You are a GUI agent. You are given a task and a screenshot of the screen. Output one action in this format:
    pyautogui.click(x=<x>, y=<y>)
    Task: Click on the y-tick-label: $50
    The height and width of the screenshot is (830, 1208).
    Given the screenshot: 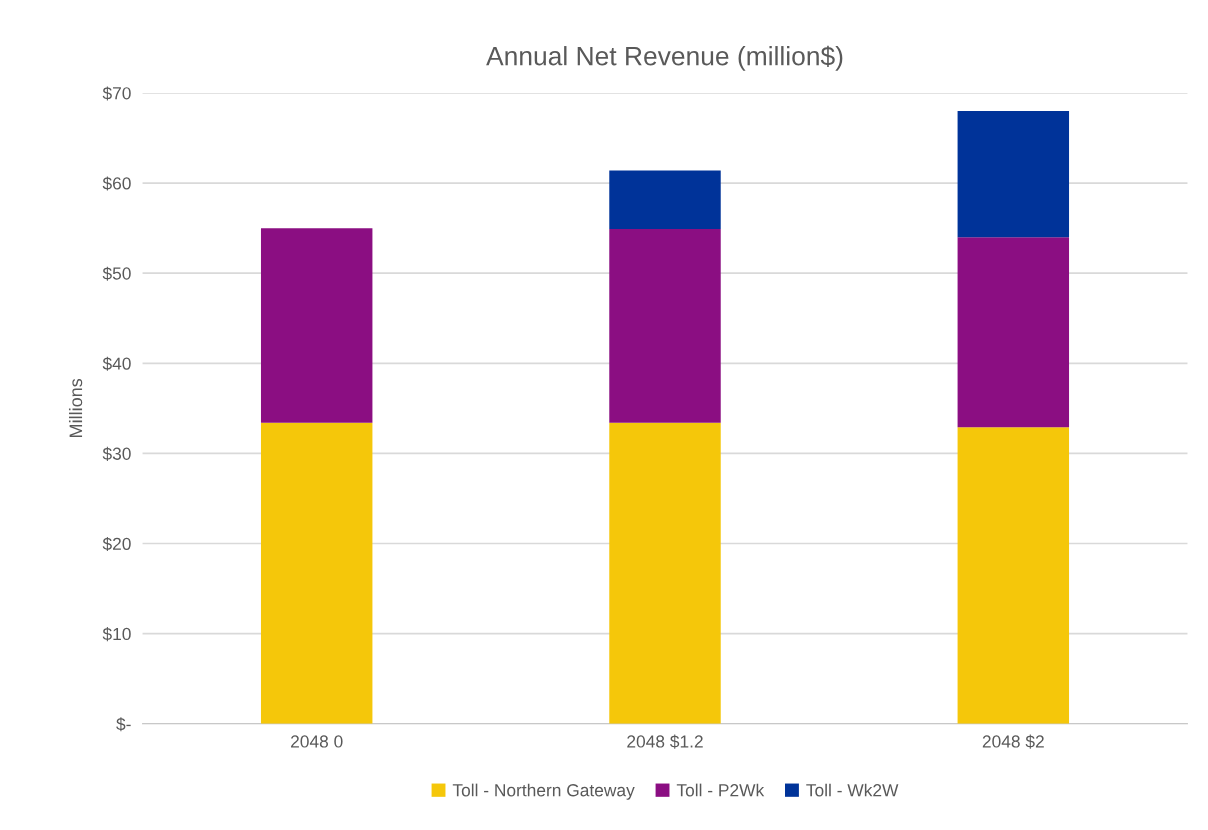 What is the action you would take?
    pyautogui.click(x=116, y=273)
    